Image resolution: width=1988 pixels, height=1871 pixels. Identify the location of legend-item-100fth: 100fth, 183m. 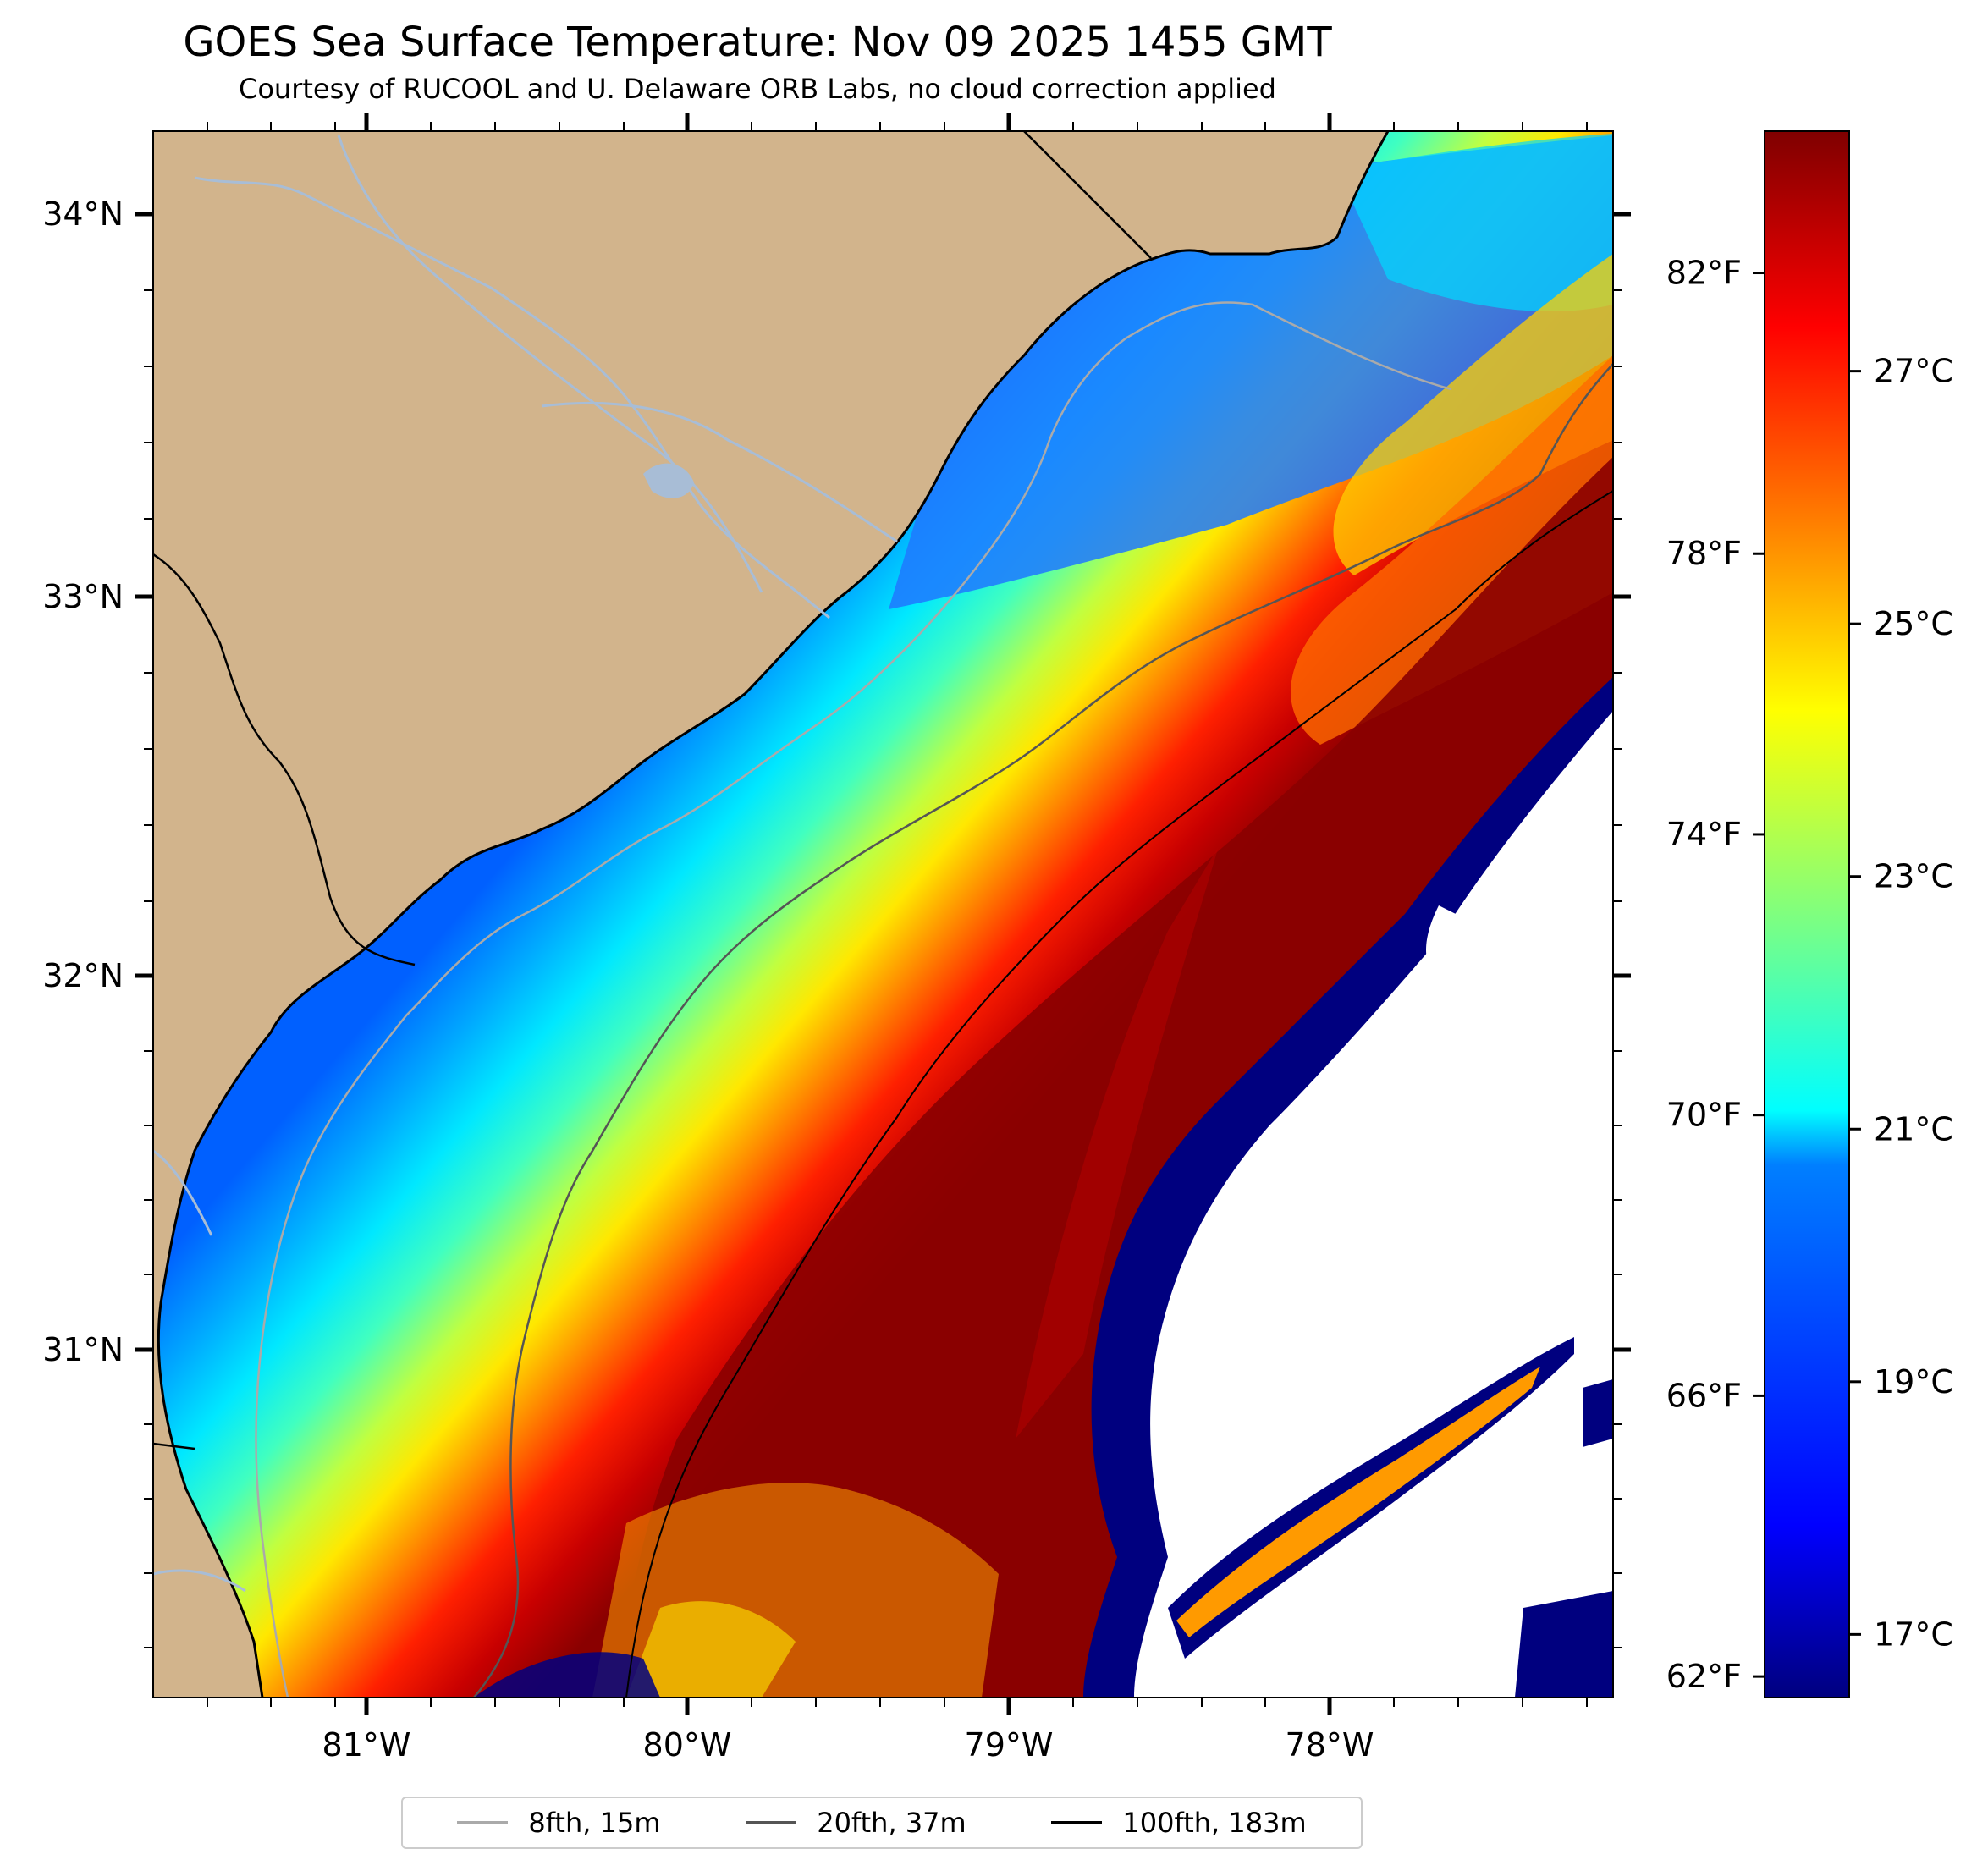
(1179, 1823).